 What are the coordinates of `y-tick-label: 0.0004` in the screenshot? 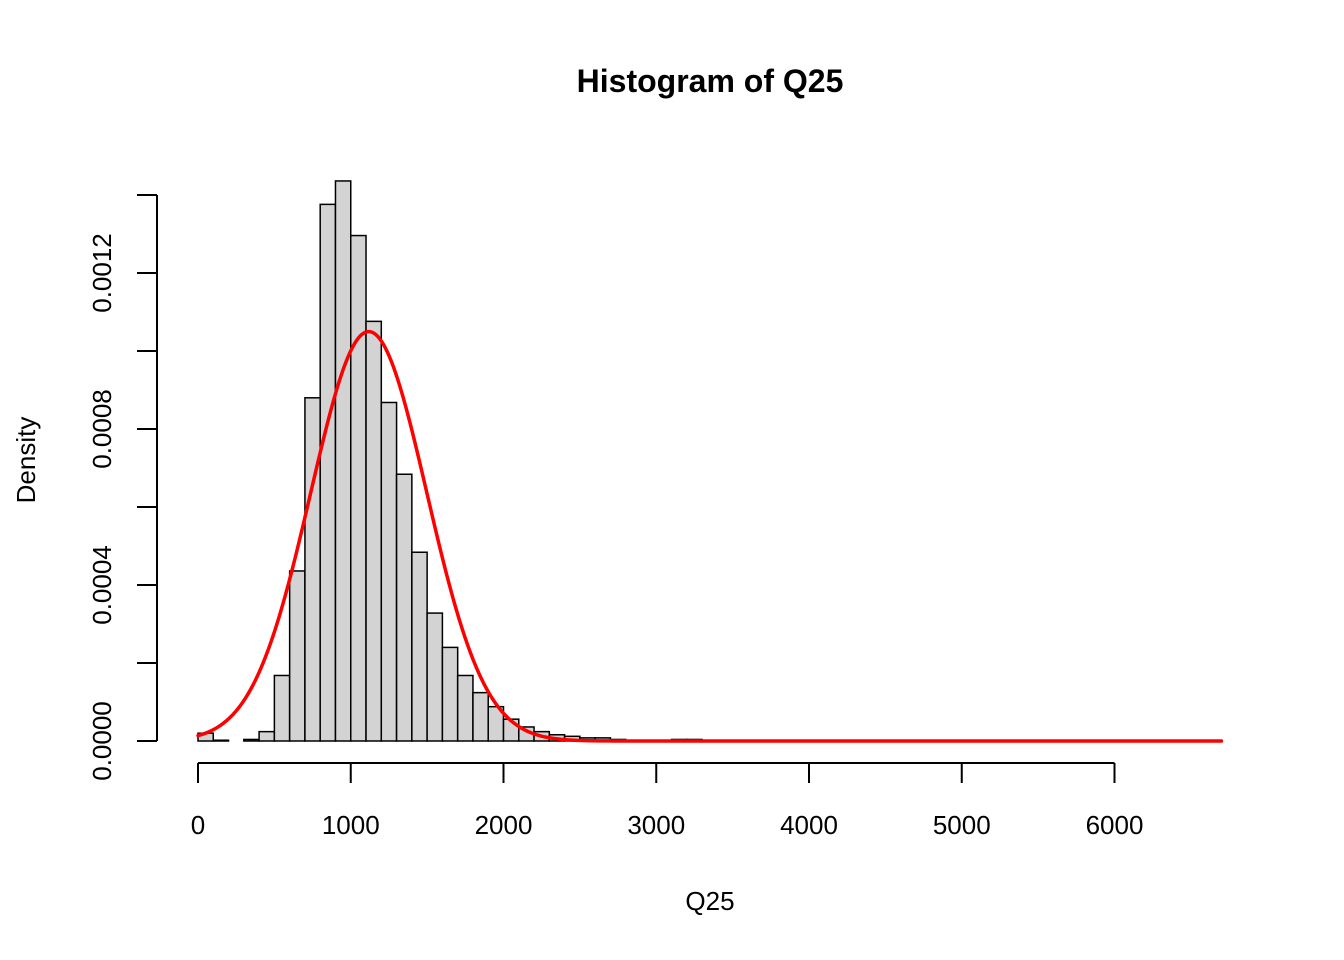 It's located at (102, 585).